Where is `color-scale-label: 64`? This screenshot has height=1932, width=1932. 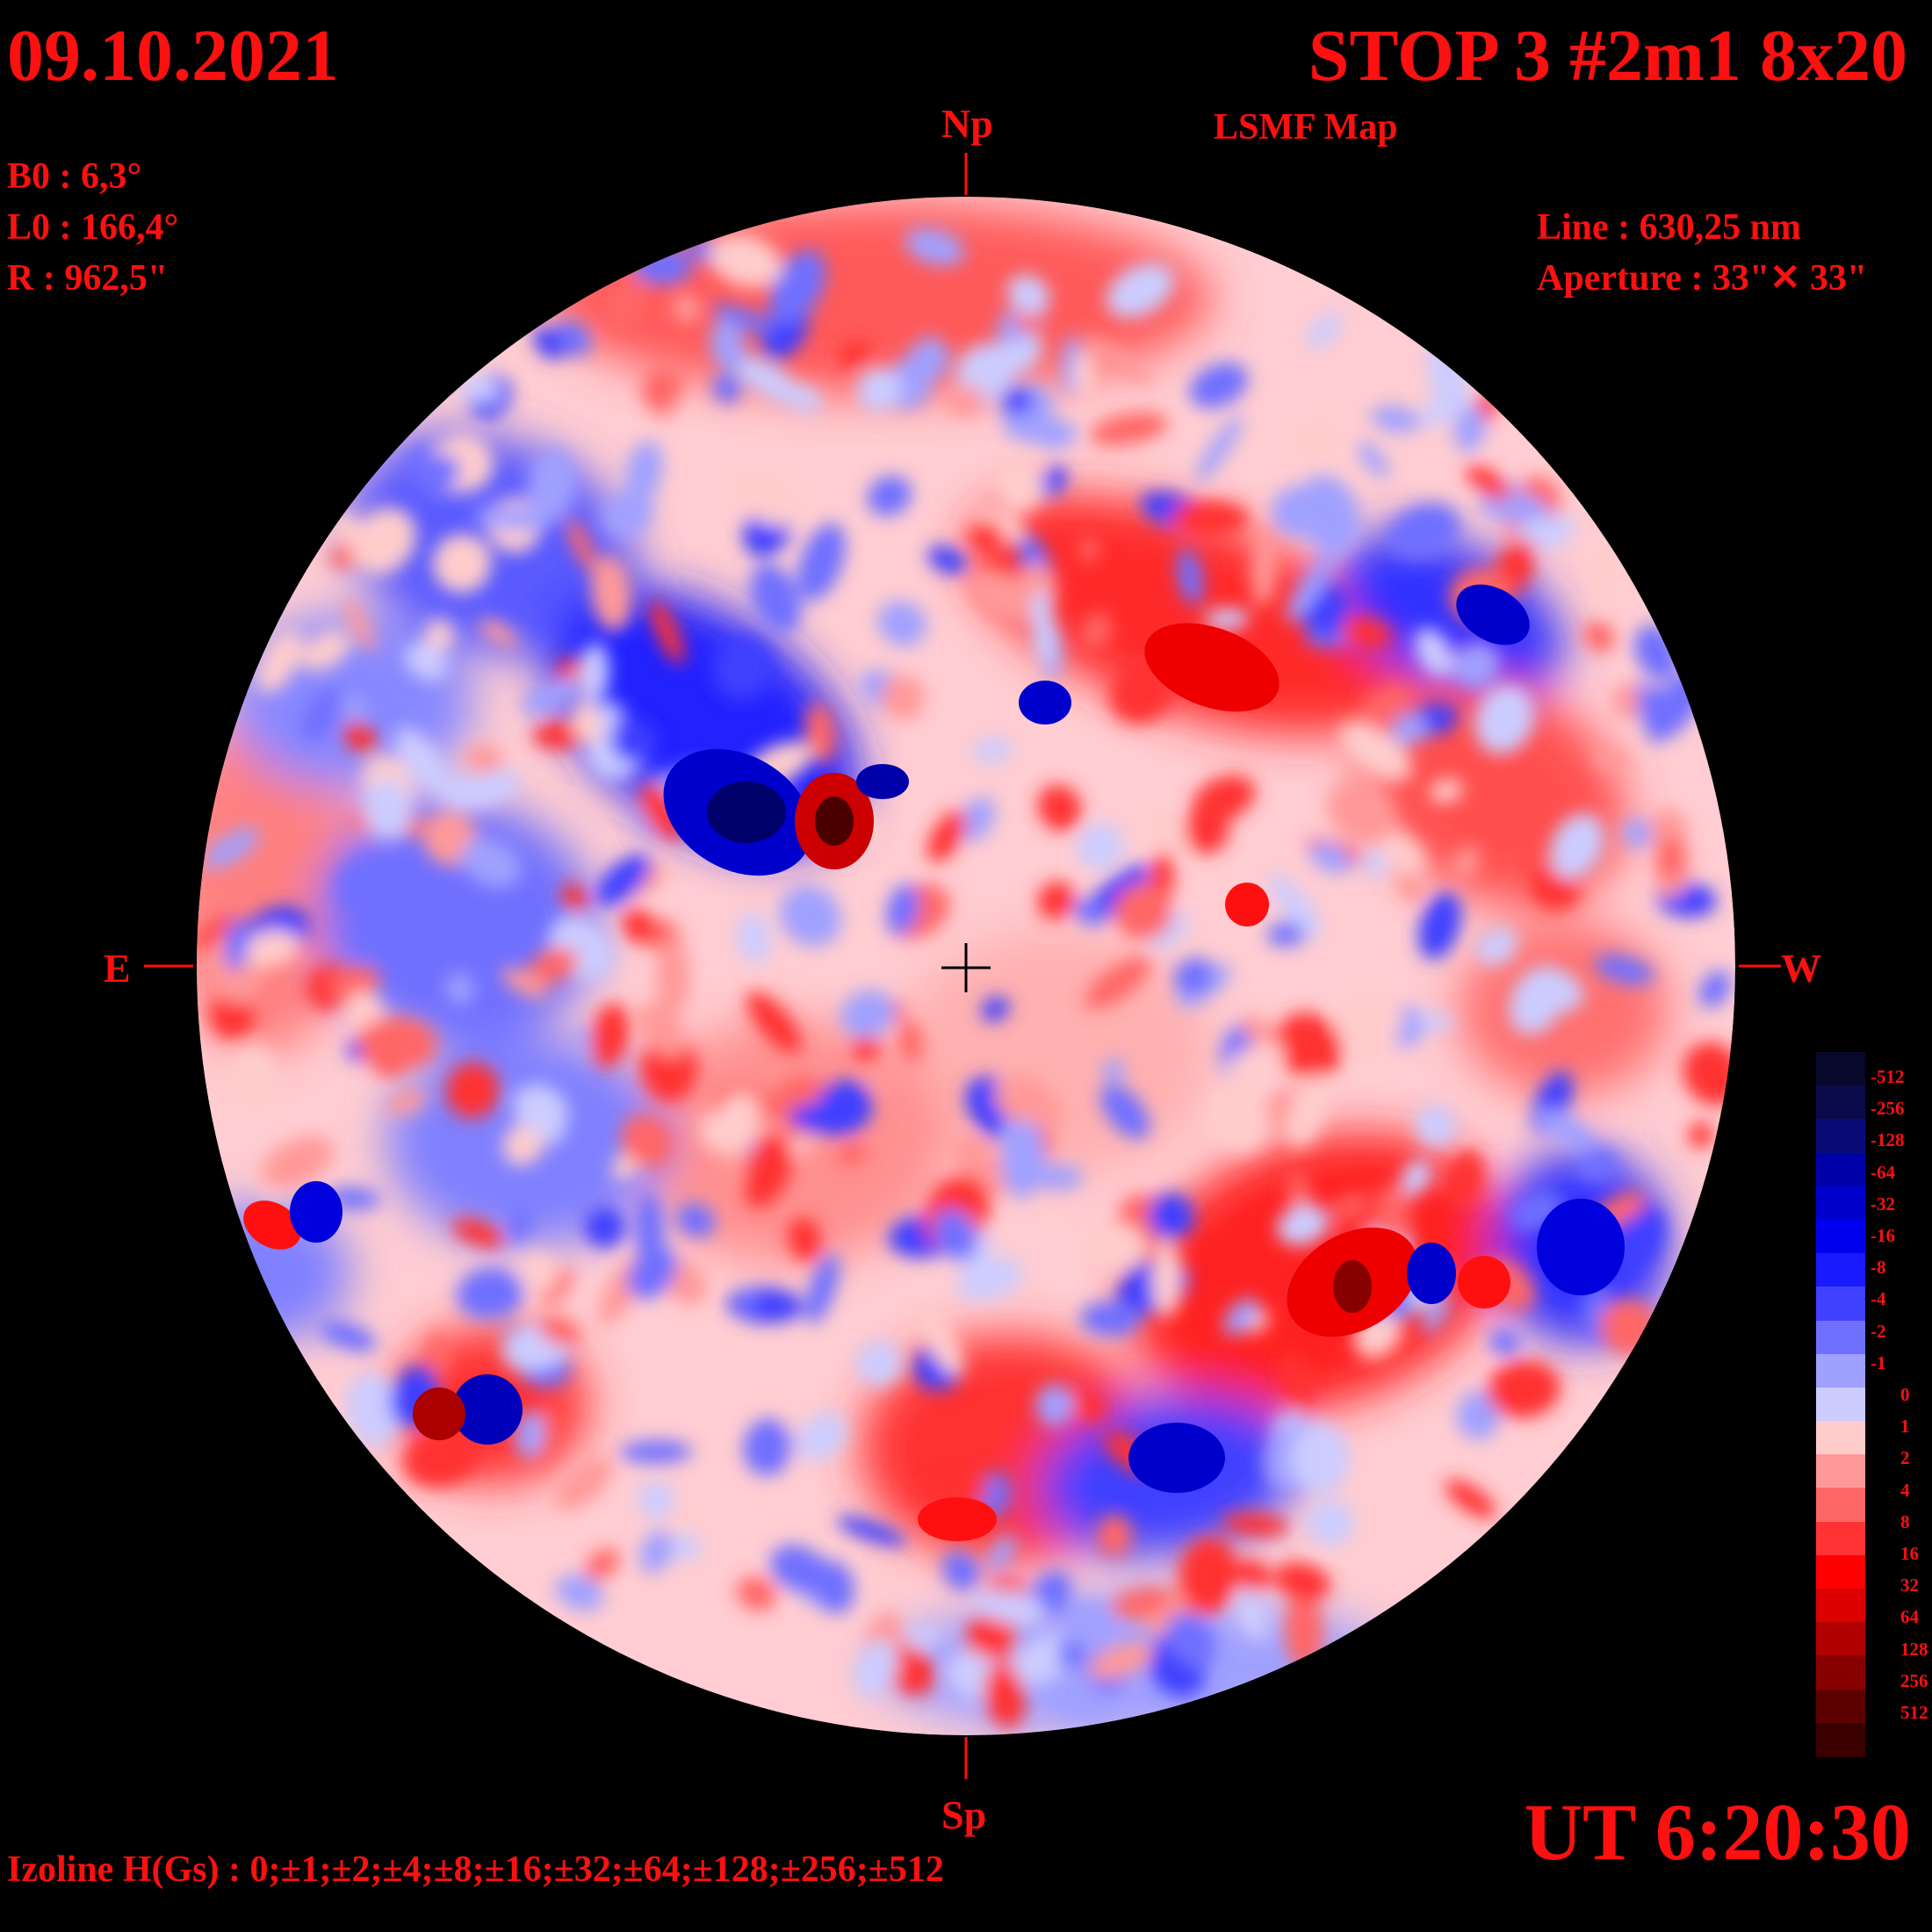 color-scale-label: 64 is located at coordinates (1909, 1617).